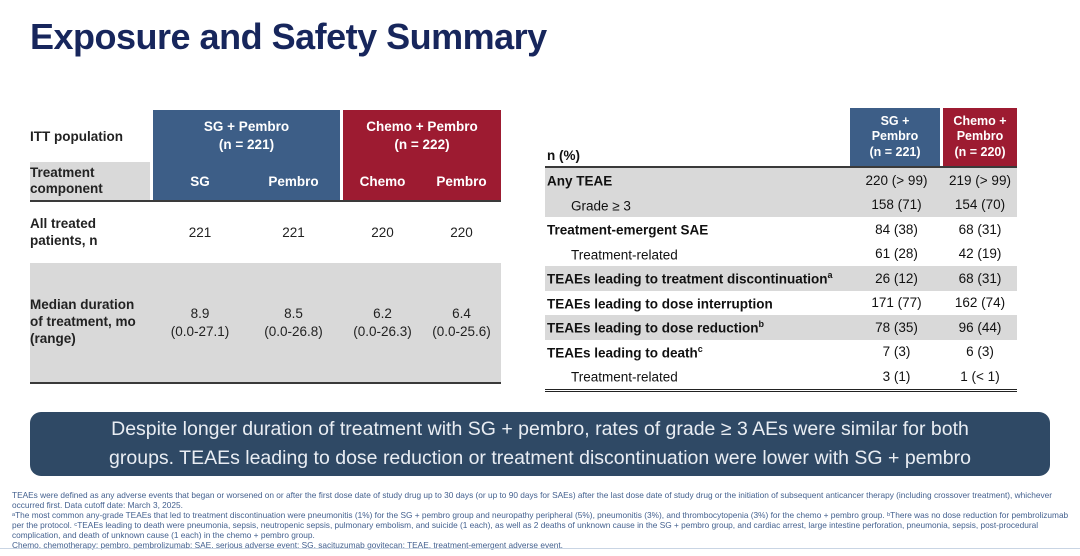 The width and height of the screenshot is (1080, 556). I want to click on median-value: 6.2, so click(382, 313).